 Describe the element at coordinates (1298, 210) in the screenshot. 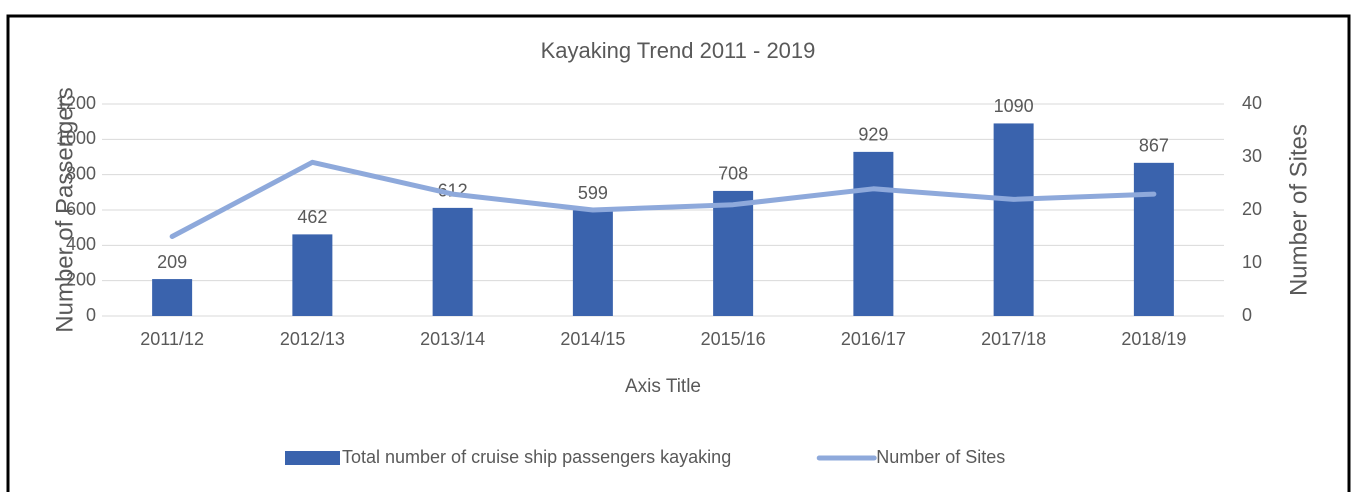

I see `y2-axis-title: Number of Sites` at that location.